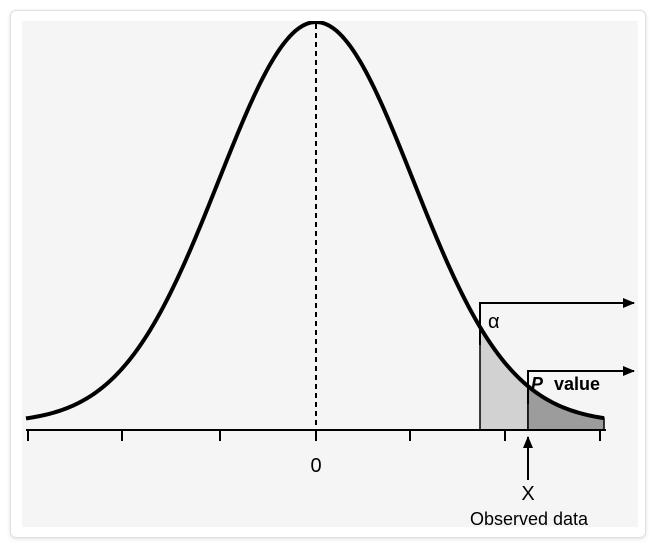 This screenshot has height=548, width=658. I want to click on alpha-label: α, so click(494, 322).